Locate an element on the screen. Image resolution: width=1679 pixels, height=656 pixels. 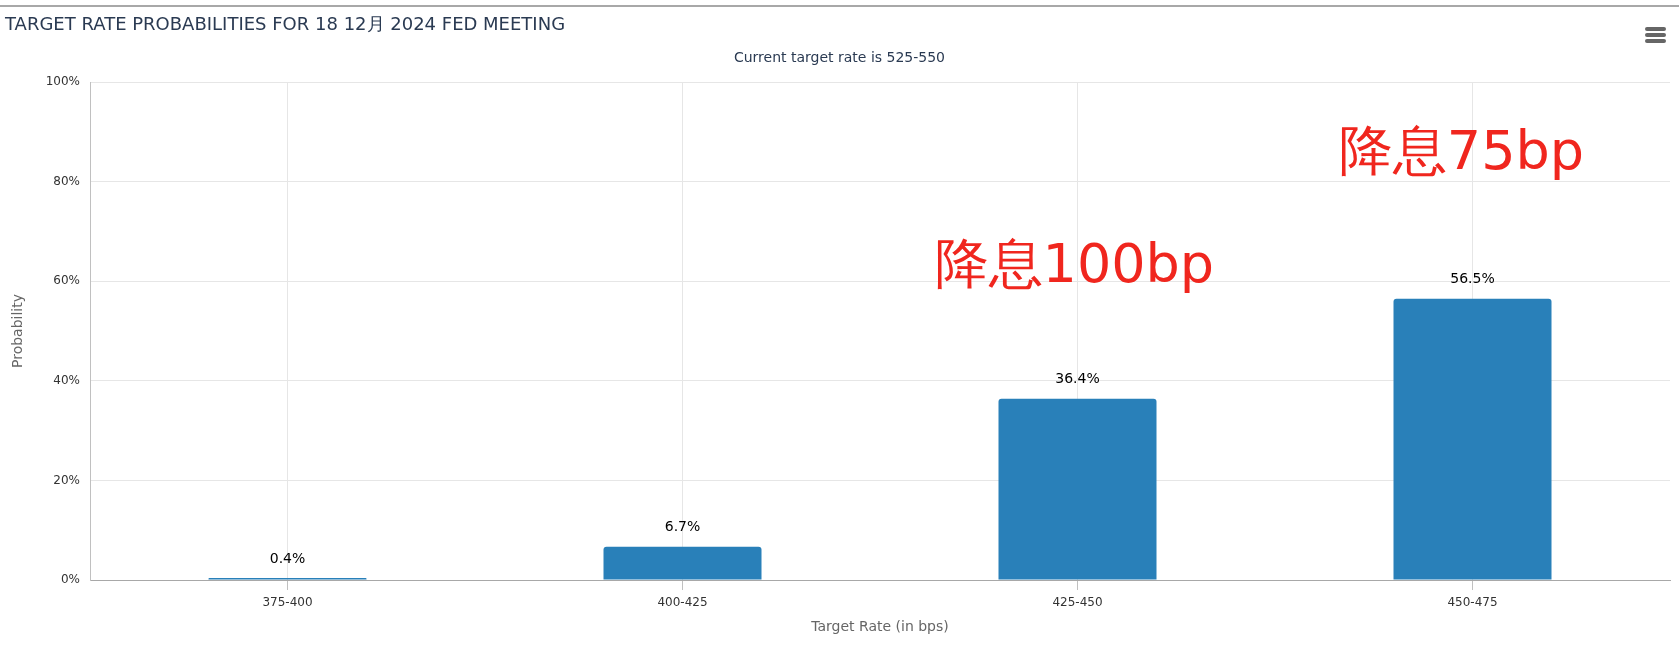
y-tick-label: 100% is located at coordinates (62, 81).